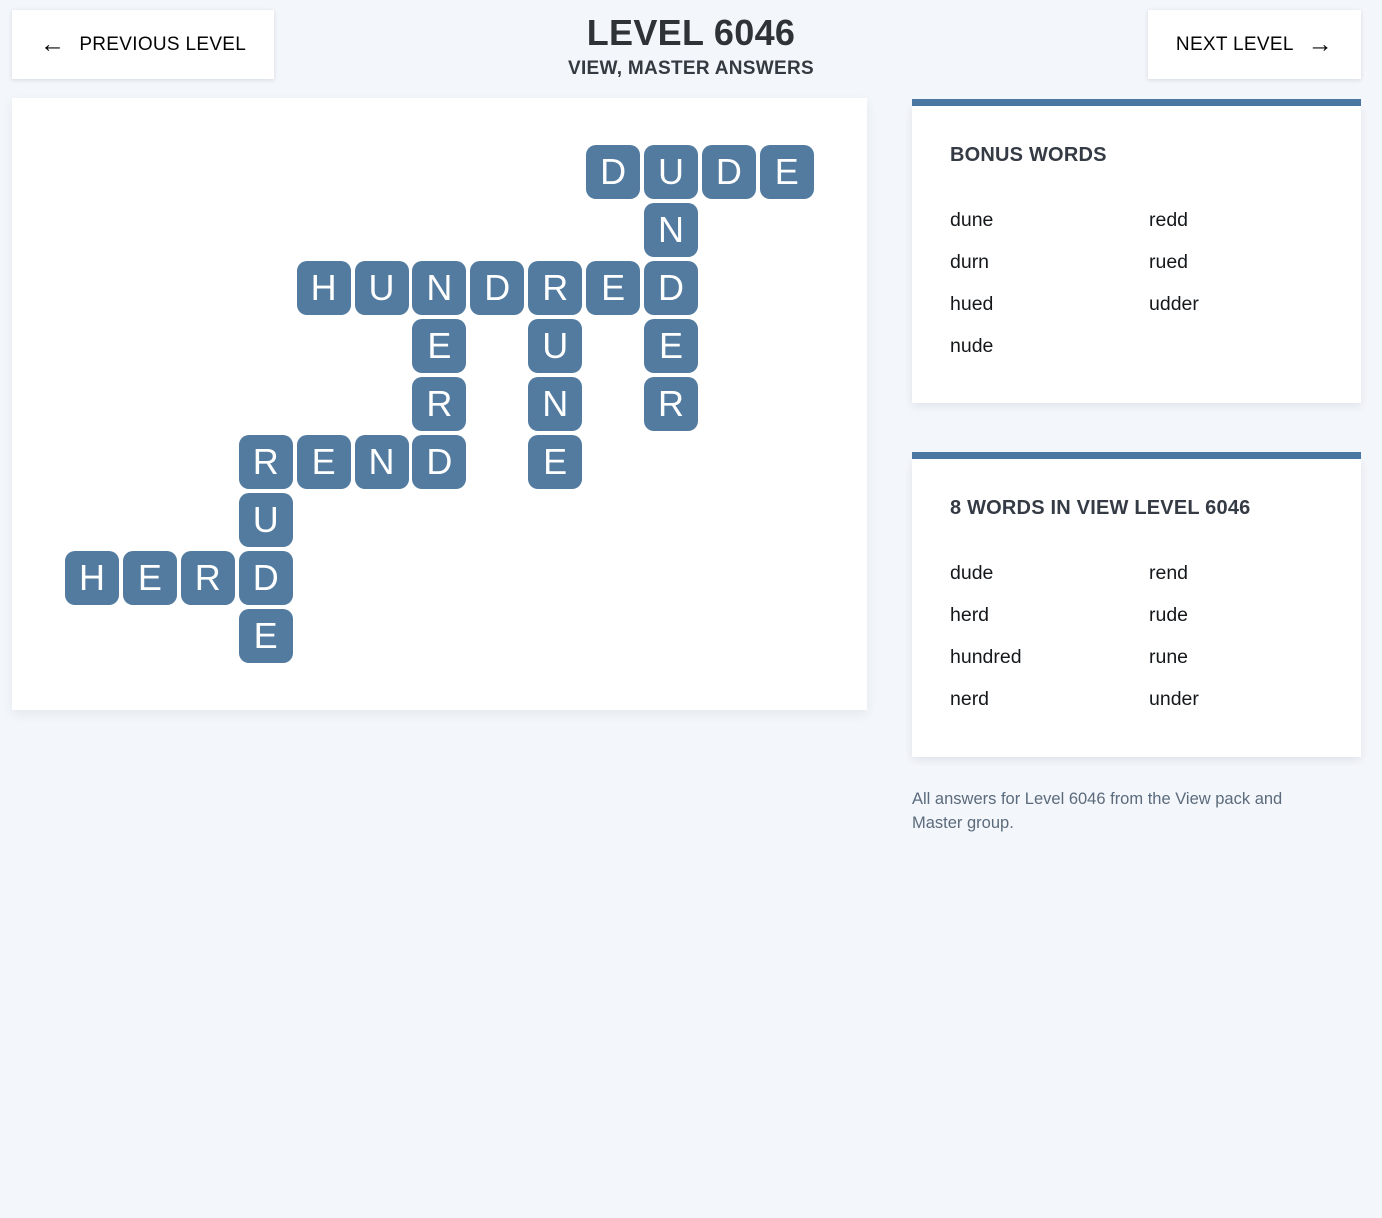 This screenshot has width=1382, height=1218. What do you see at coordinates (163, 44) in the screenshot?
I see `previous-level-label: PREVIOUS LEVEL` at bounding box center [163, 44].